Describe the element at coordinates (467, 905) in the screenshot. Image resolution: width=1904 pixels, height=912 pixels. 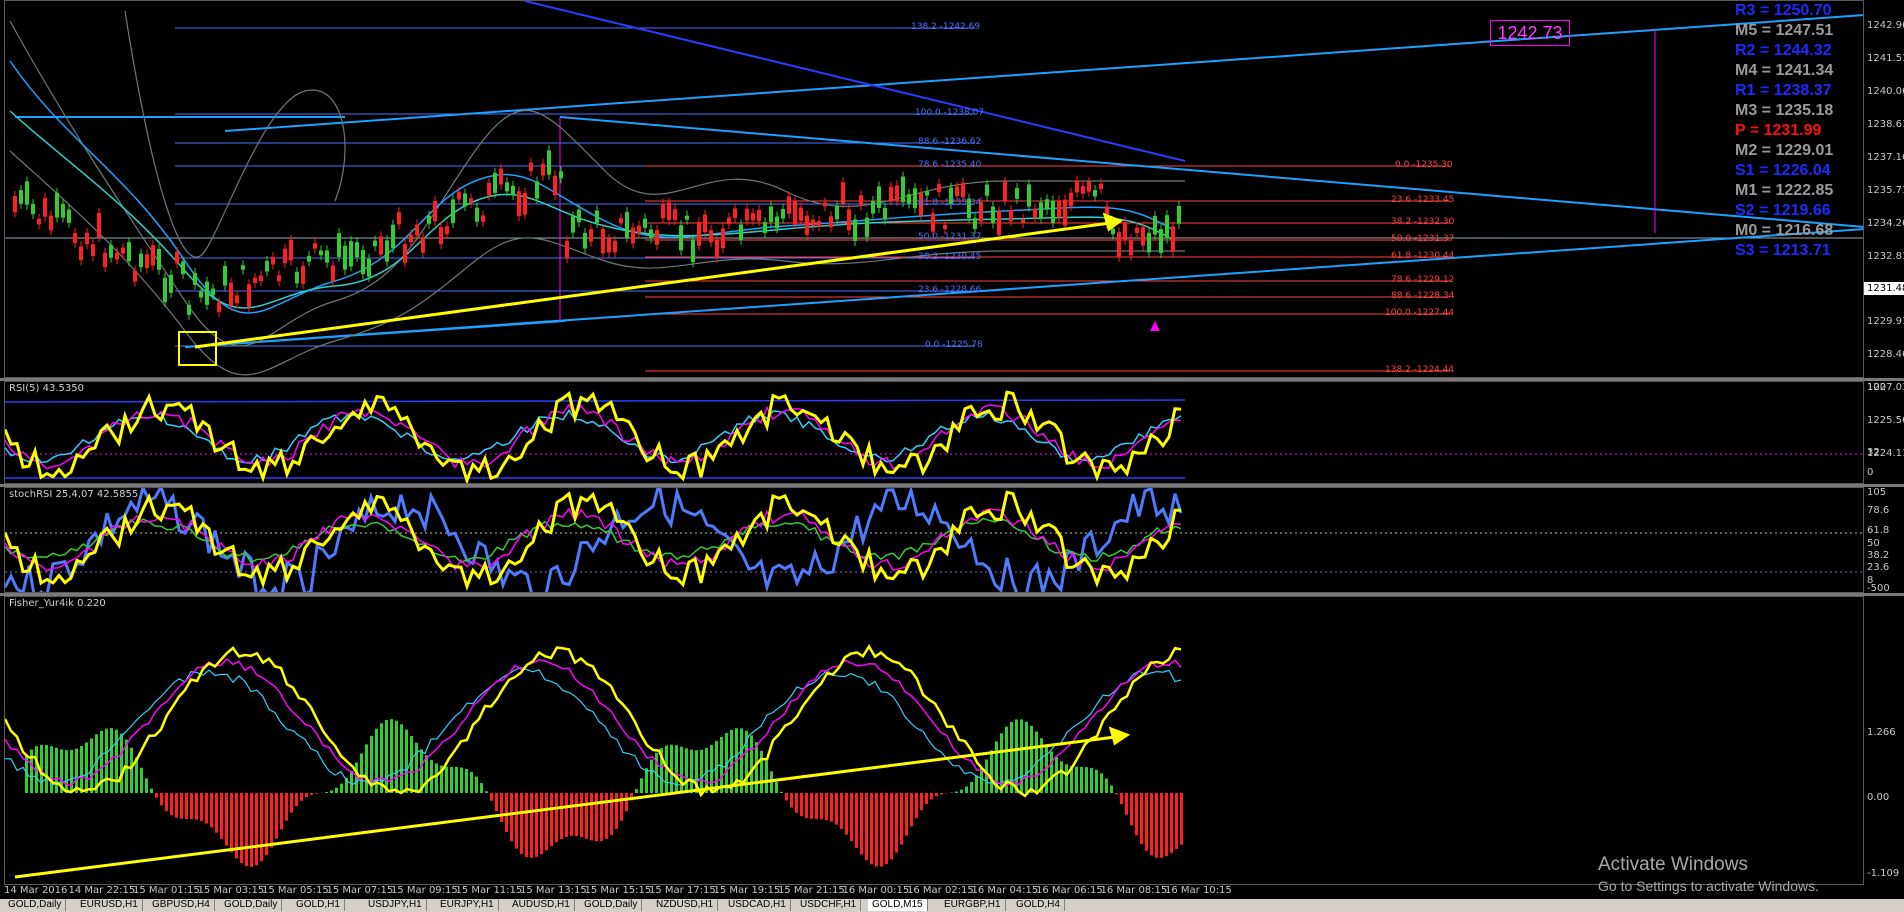
I see `chart-tab: EURJPY,H1` at that location.